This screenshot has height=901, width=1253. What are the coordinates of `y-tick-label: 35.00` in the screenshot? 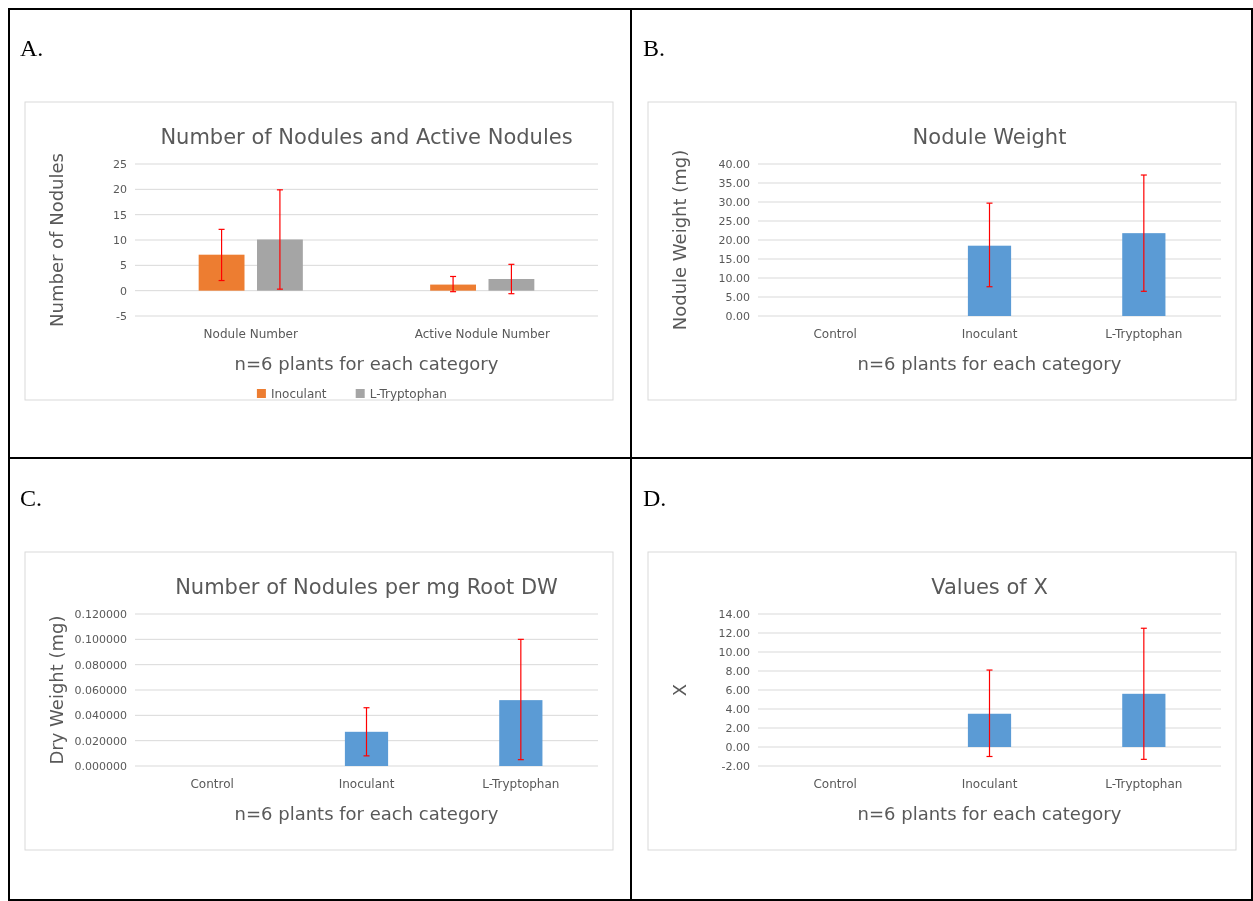 It's located at (734, 183).